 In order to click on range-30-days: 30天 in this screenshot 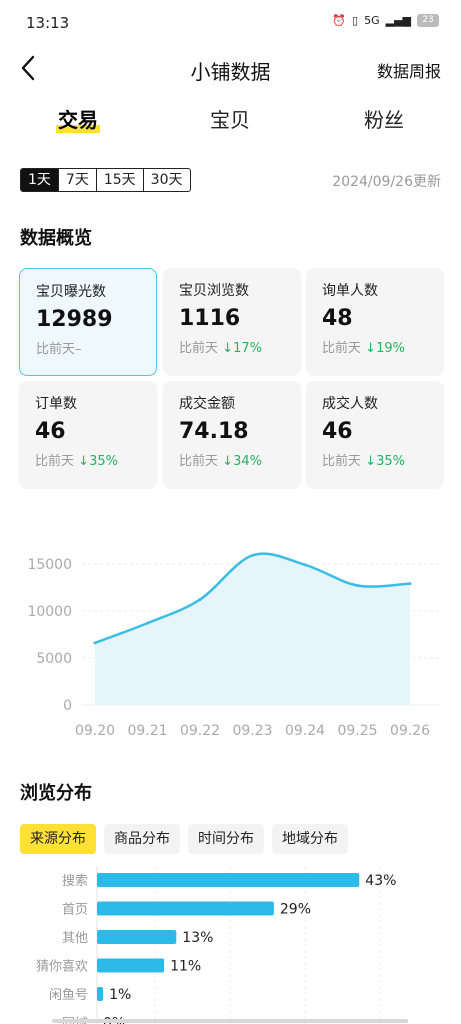, I will do `click(166, 180)`.